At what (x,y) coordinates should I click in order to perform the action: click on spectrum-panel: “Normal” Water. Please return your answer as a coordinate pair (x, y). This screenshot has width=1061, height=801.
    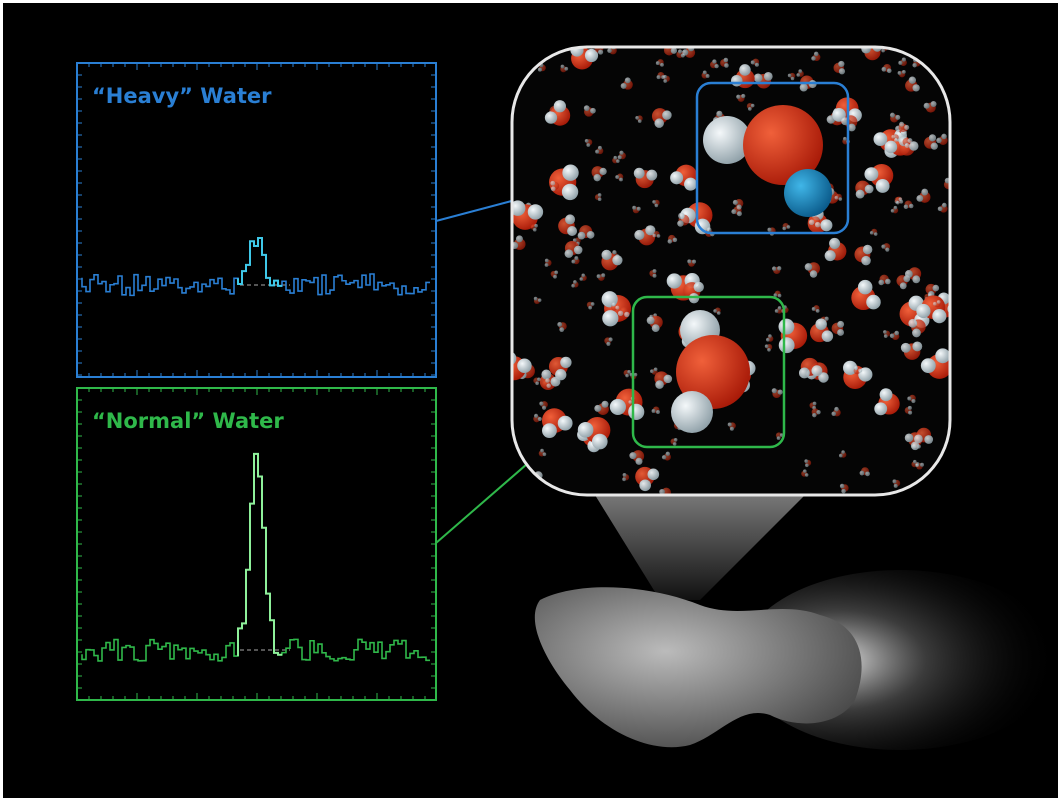
    Looking at the image, I should click on (256, 544).